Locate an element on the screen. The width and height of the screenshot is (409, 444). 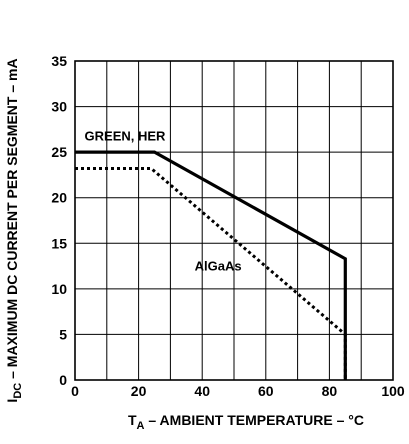
y-tick-label: 20 is located at coordinates (59, 198).